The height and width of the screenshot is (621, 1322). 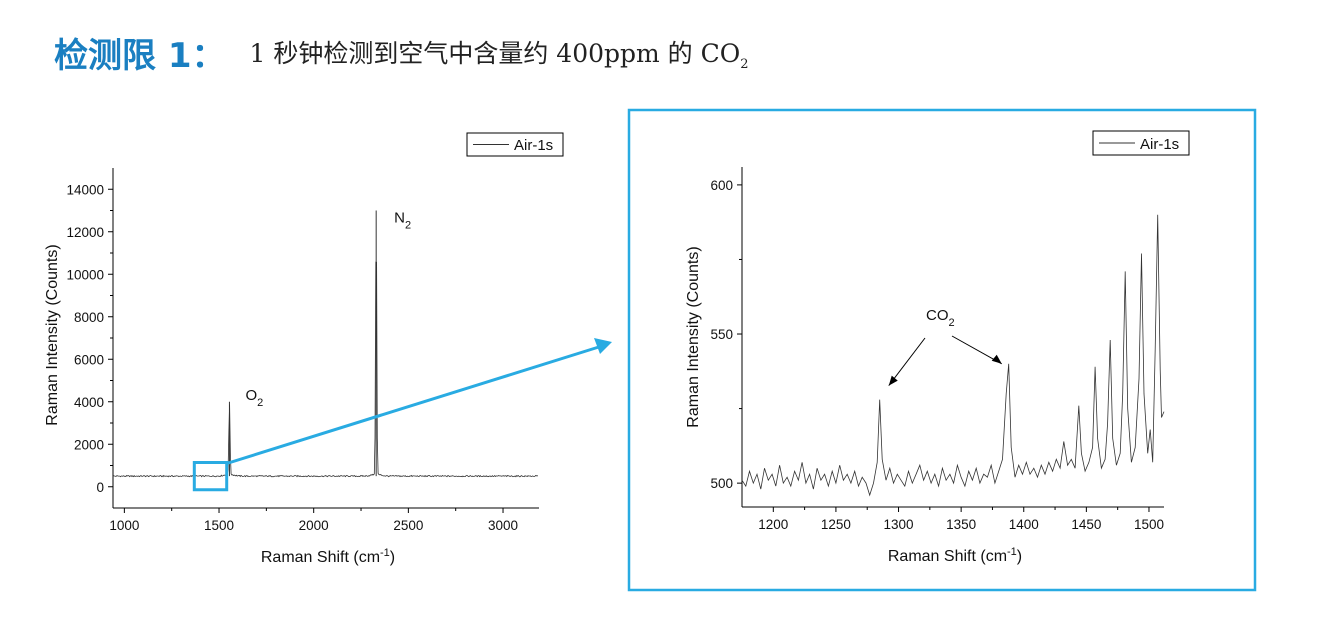 I want to click on annotation-co2: CO2, so click(x=940, y=318).